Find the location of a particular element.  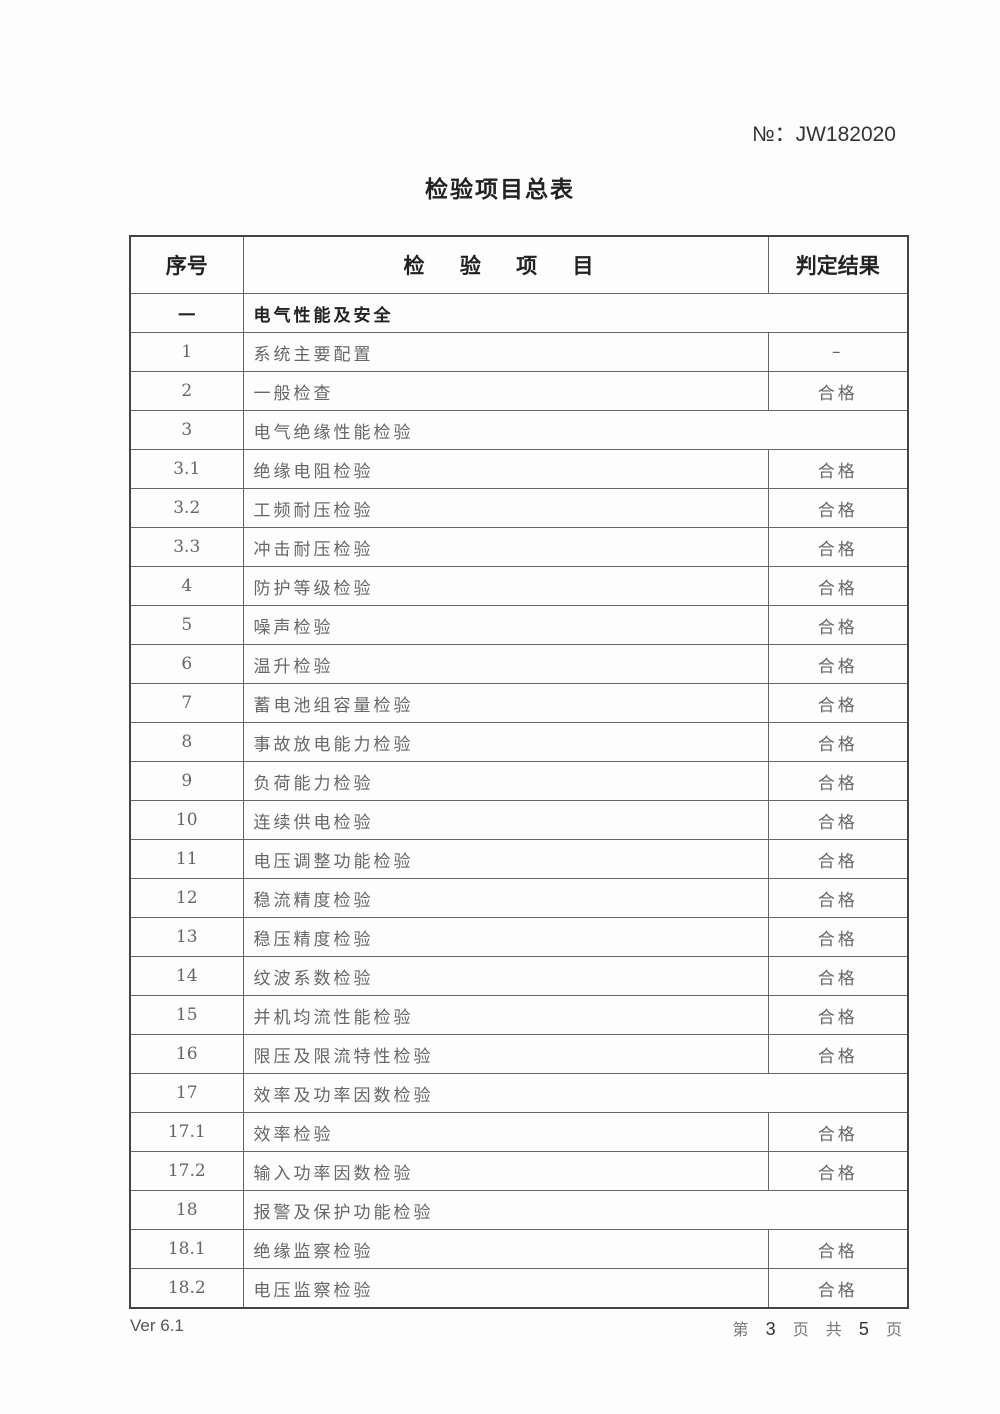

table-row: 14 纹波系数检验 合格 is located at coordinates (519, 976).